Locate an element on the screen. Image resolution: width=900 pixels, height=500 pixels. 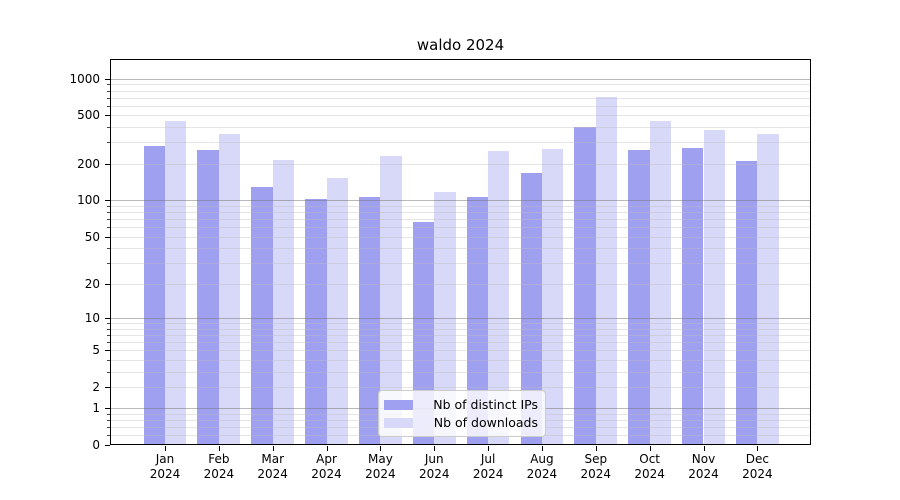
y-tick-label-2: 2 is located at coordinates (96, 386).